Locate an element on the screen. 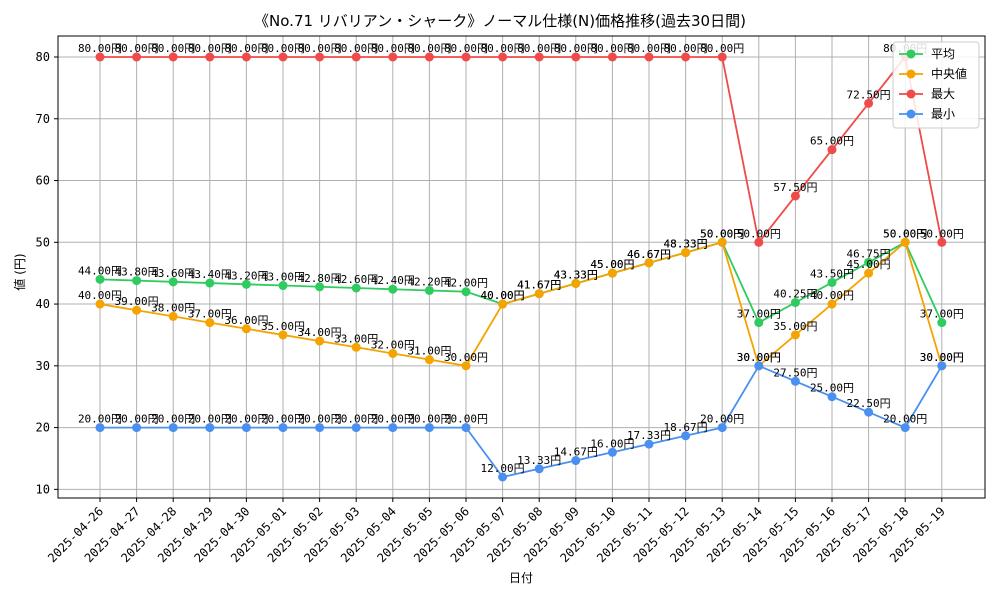 This screenshot has height=600, width=1000. data-label: 46.67円 is located at coordinates (649, 254).